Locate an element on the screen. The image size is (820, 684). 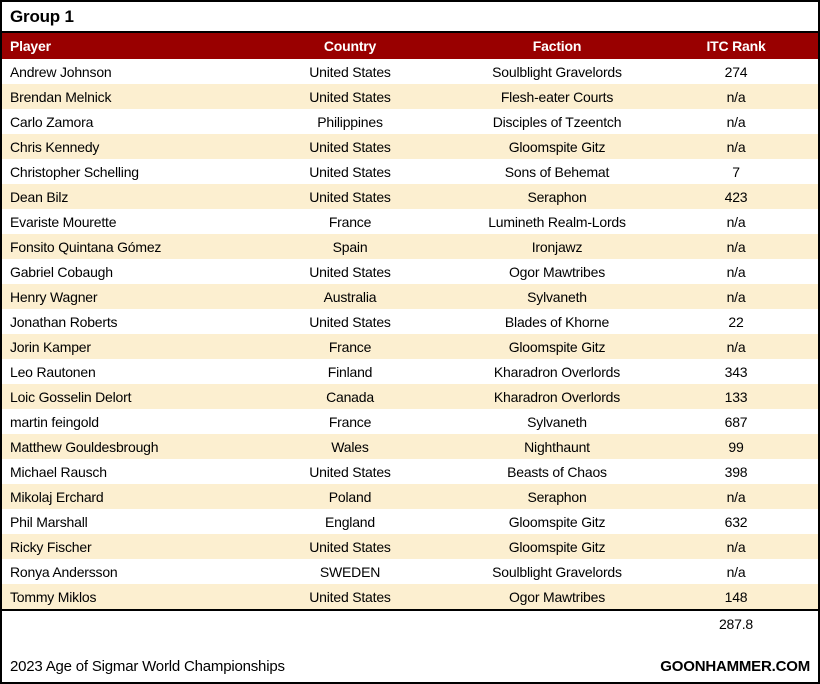
cell-itc-rank: 22 is located at coordinates (736, 321).